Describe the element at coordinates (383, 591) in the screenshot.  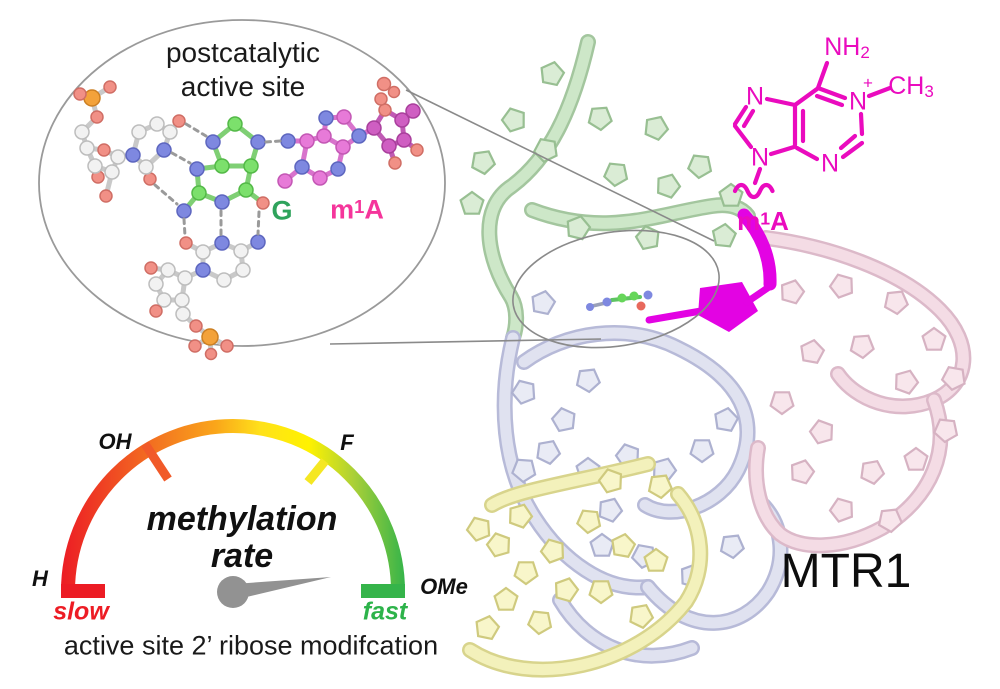
I see `gauge-foot-right` at that location.